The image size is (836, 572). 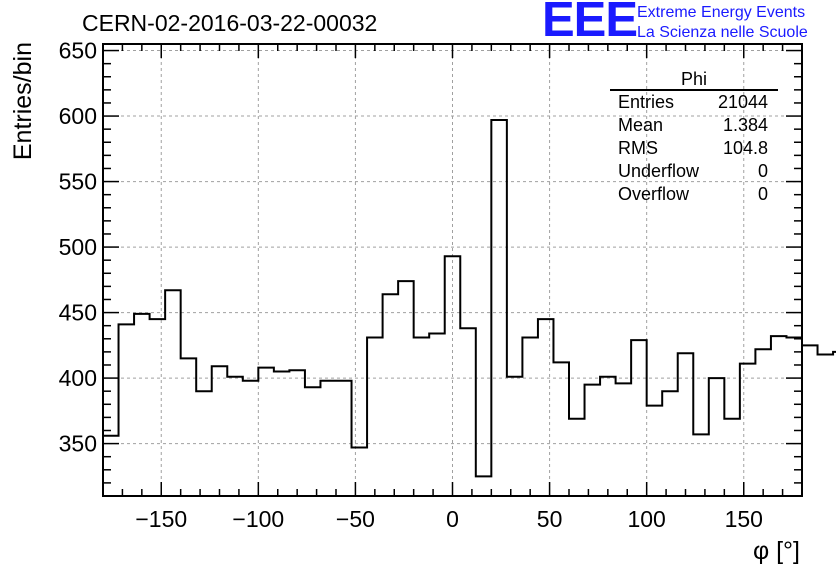 I want to click on eee-logo-line1: Extreme Energy Events, so click(x=721, y=12).